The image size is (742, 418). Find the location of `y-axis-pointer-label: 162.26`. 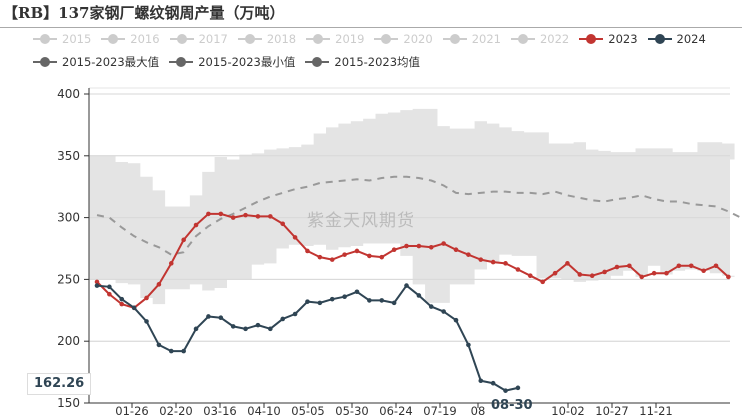

y-axis-pointer-label: 162.26 is located at coordinates (59, 384).